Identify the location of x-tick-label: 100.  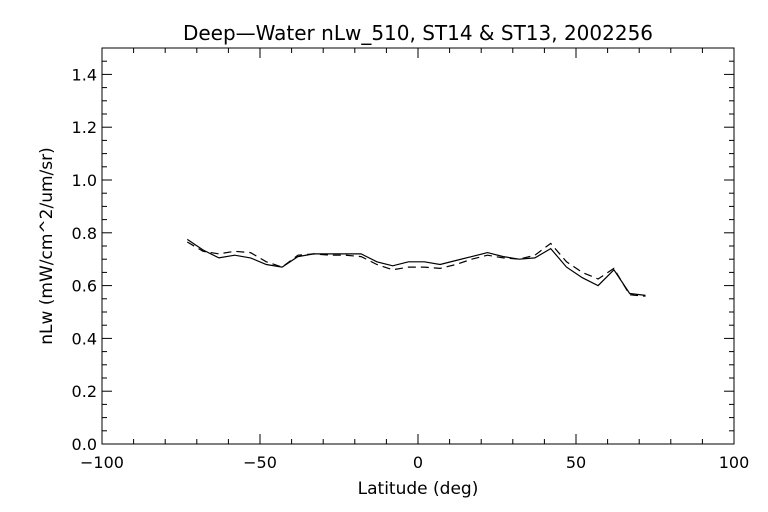
(734, 462).